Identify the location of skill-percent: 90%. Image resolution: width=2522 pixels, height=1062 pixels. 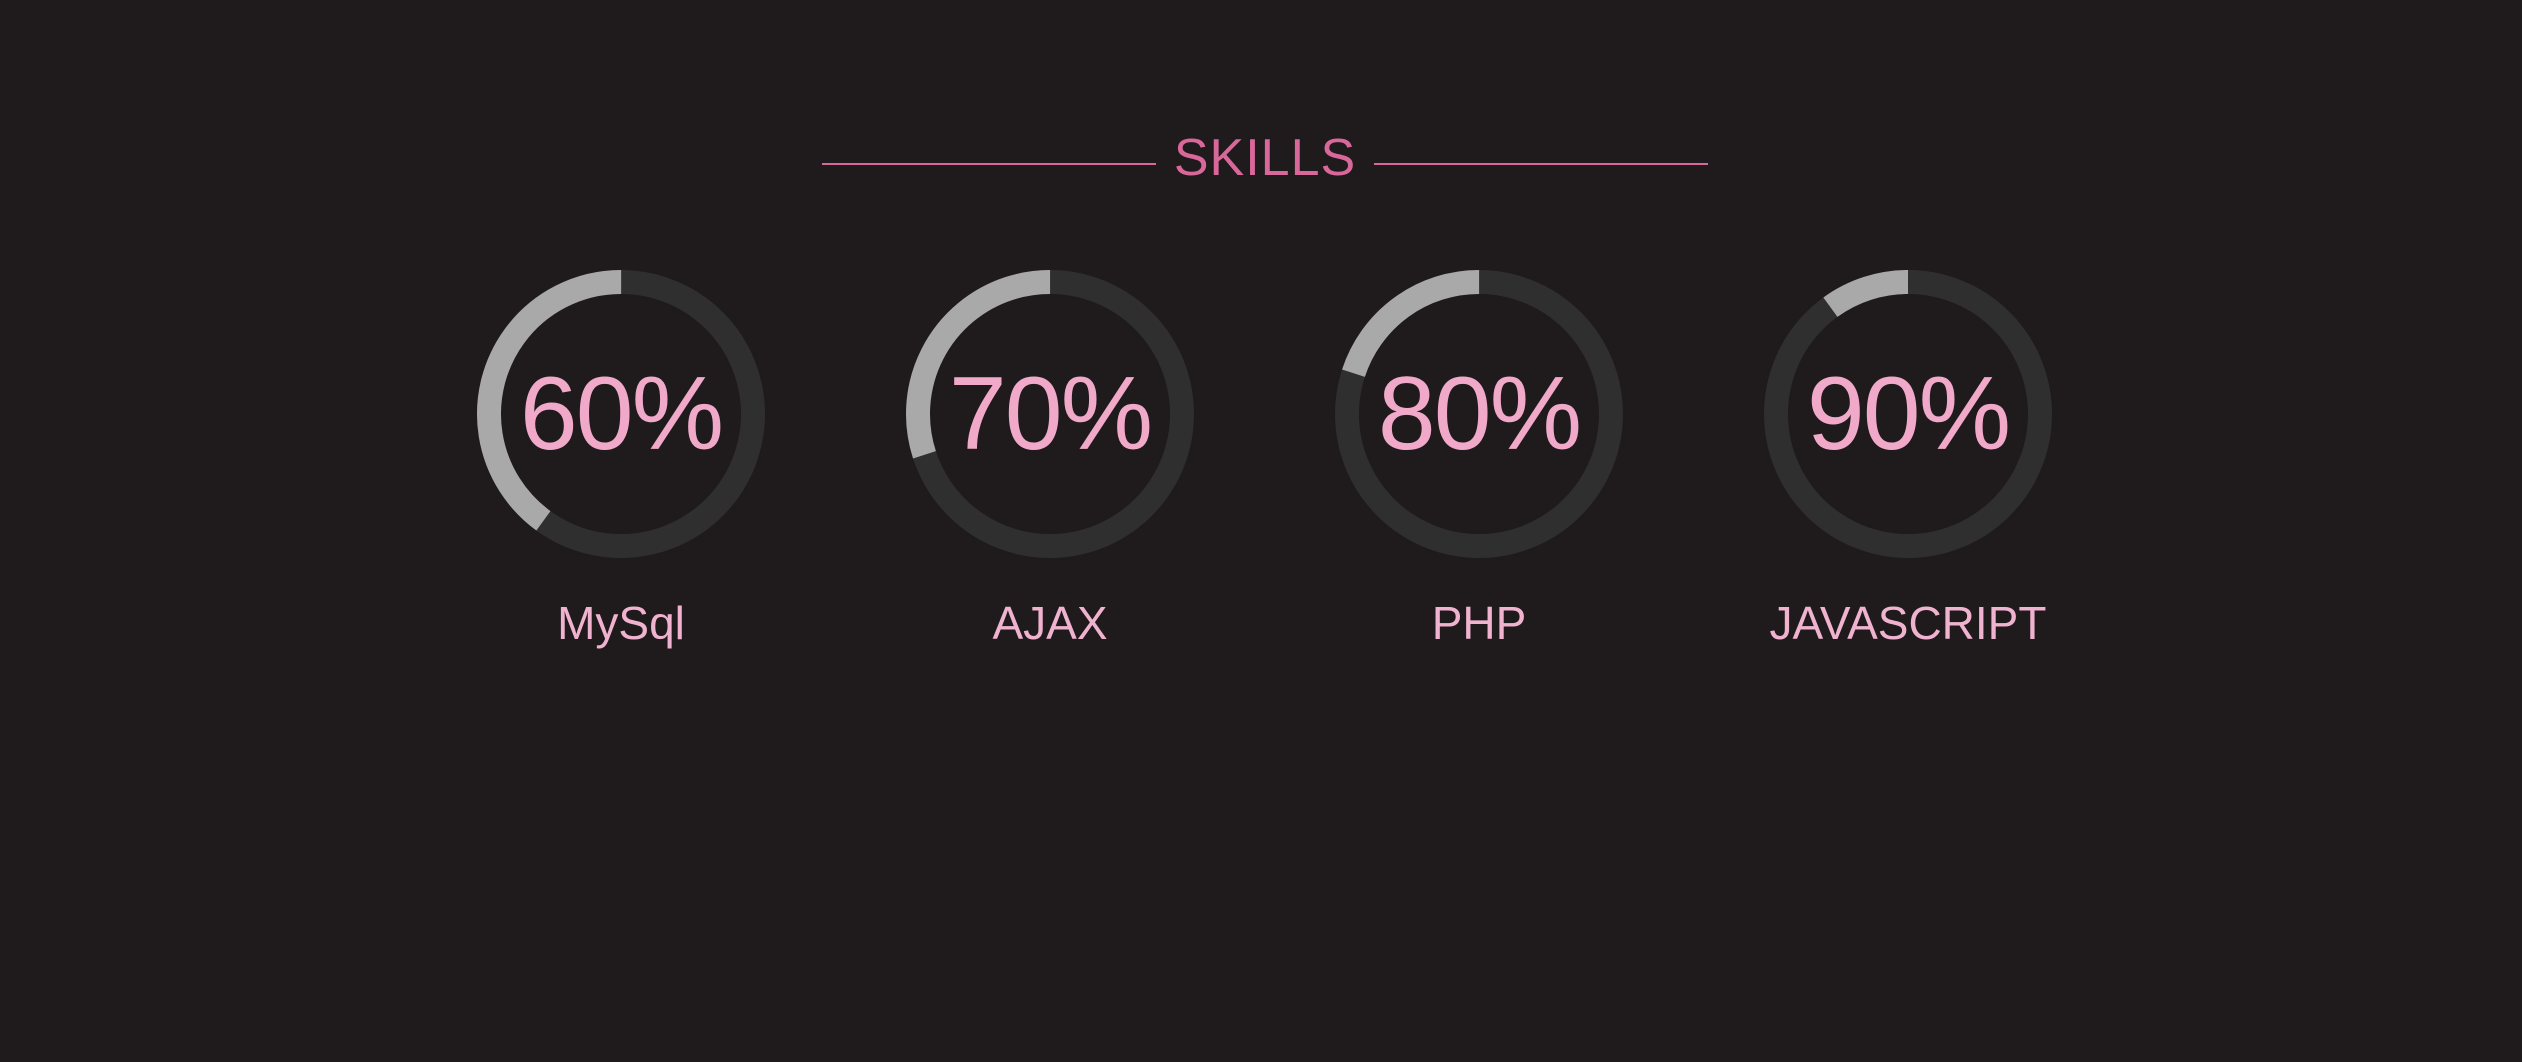
(1908, 414).